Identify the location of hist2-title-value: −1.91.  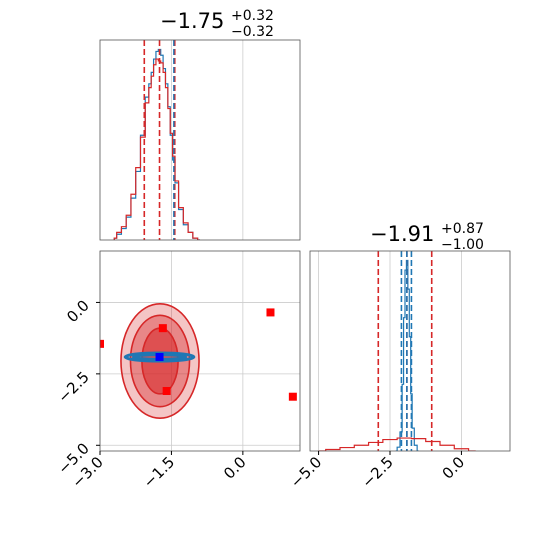
(402, 234).